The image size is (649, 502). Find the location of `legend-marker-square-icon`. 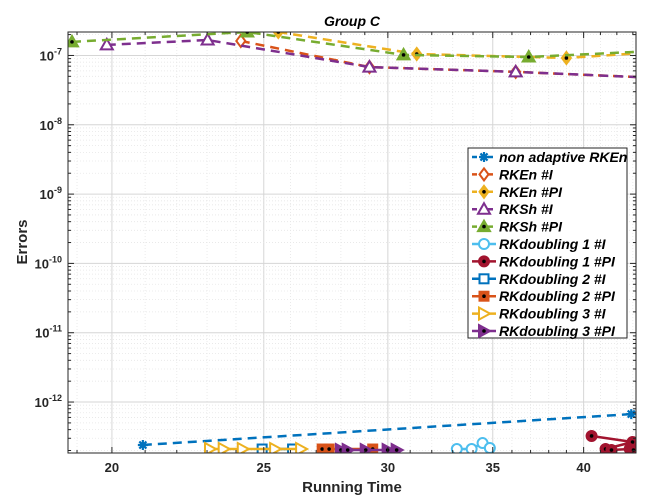

legend-marker-square-icon is located at coordinates (484, 279).